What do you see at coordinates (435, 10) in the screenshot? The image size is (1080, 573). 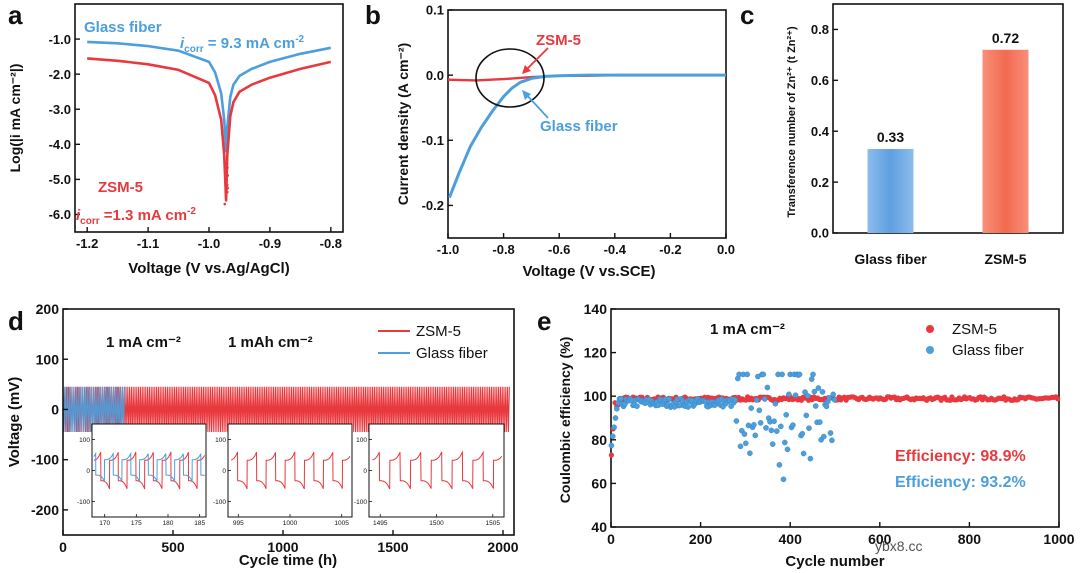 I see `y-tick-label-b: 0.1` at bounding box center [435, 10].